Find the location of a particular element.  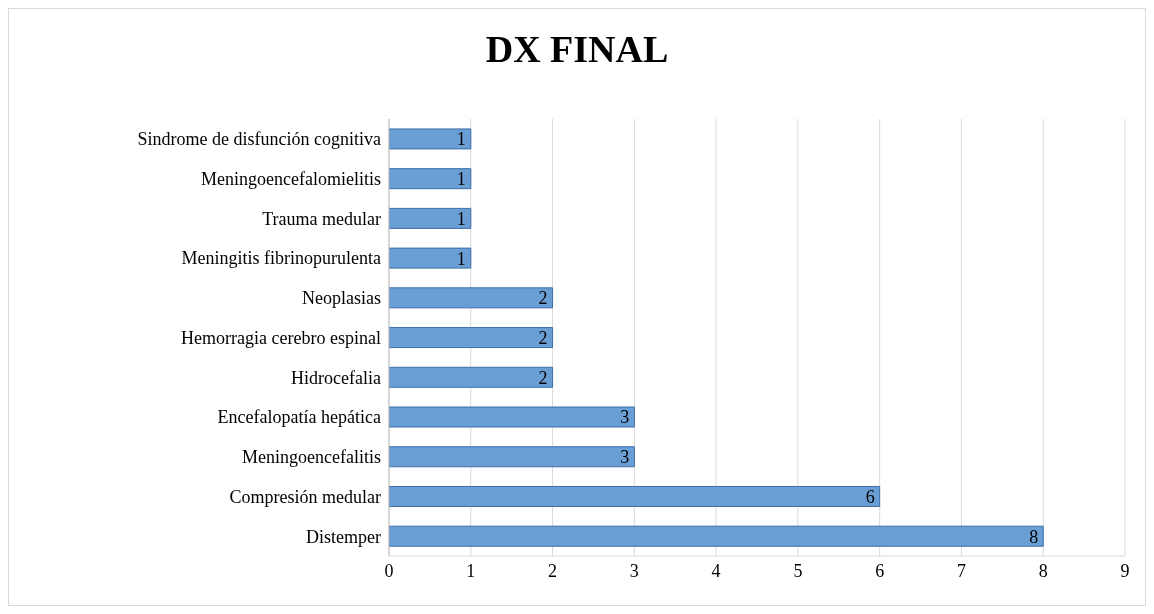

y-tick-label: Hidrocefalia is located at coordinates (336, 377).